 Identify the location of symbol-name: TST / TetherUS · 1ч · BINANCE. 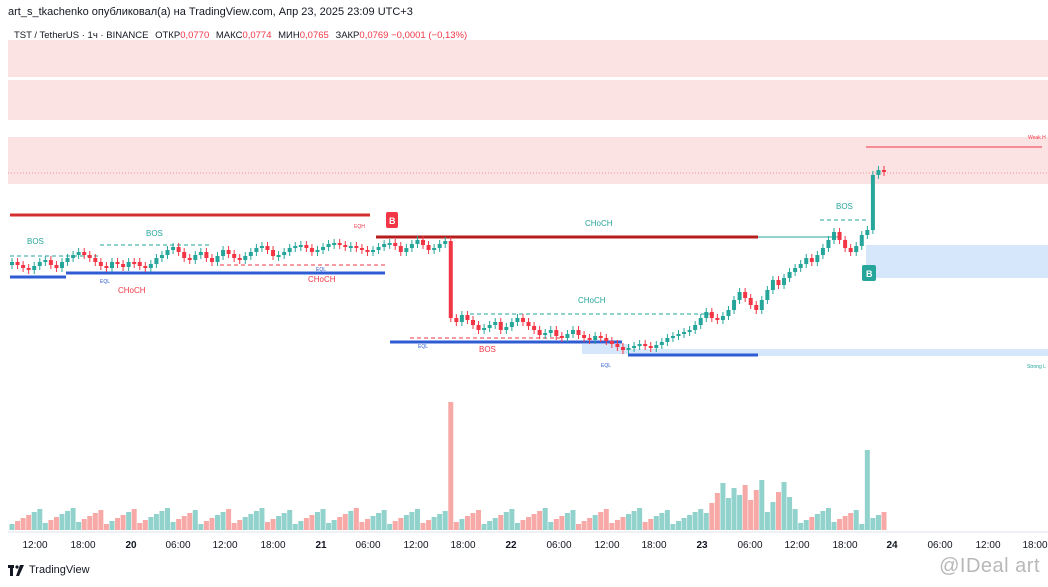
(81, 35).